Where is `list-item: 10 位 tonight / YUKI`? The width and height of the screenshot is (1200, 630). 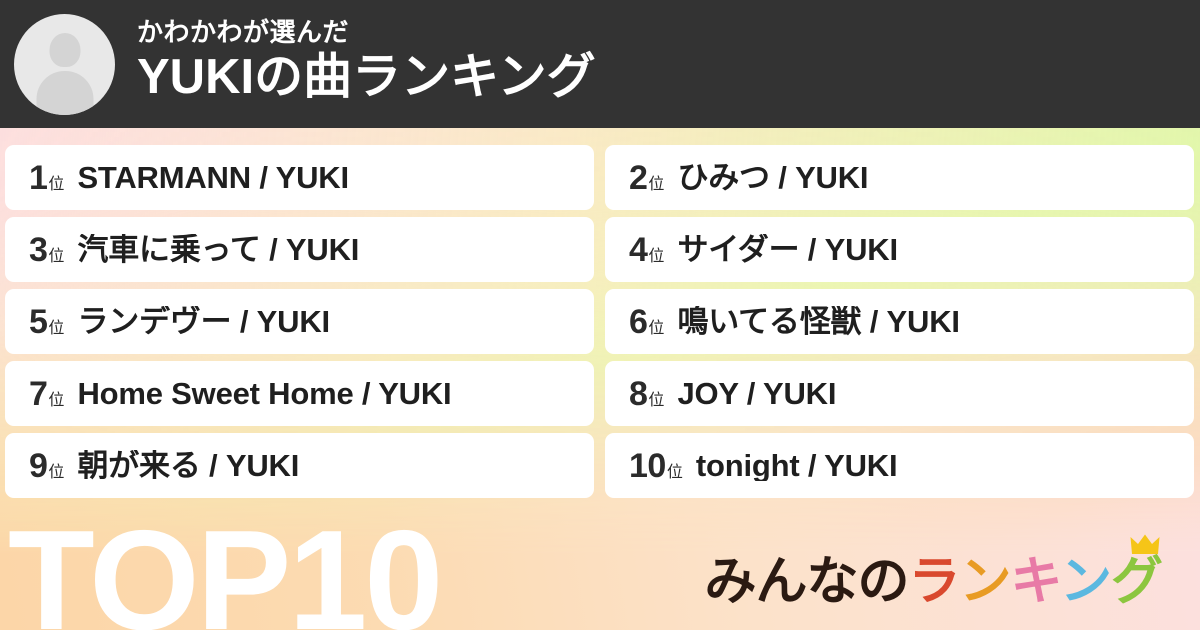 list-item: 10 位 tonight / YUKI is located at coordinates (899, 465).